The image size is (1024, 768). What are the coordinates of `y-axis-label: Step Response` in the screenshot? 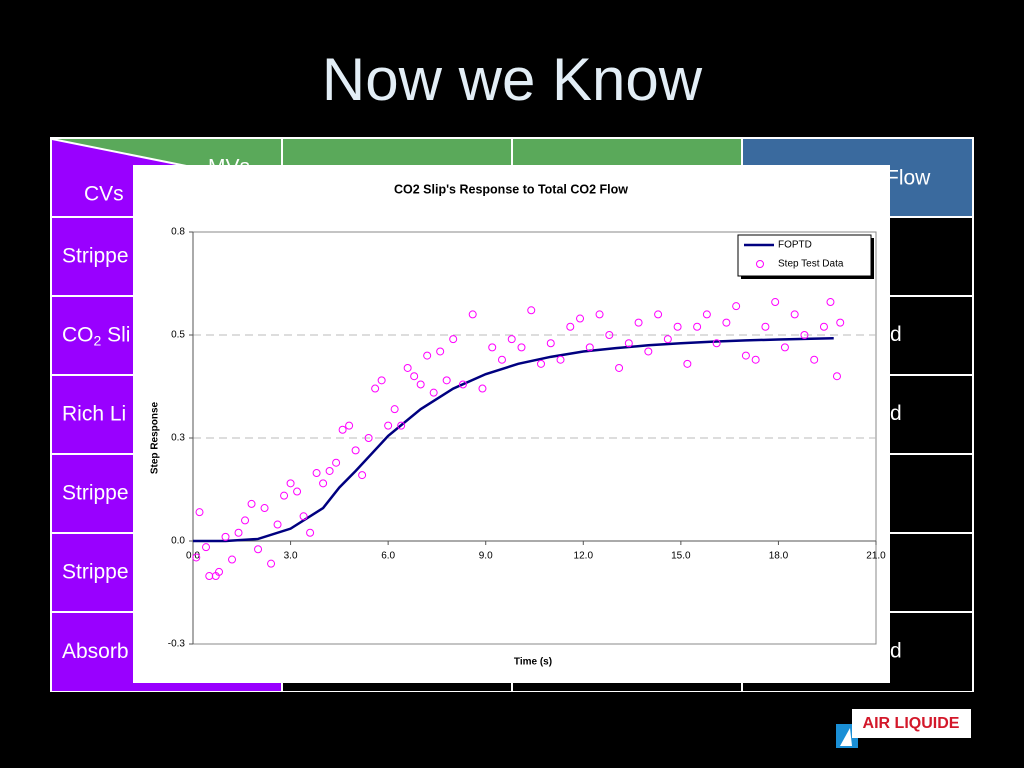 It's located at (155, 437).